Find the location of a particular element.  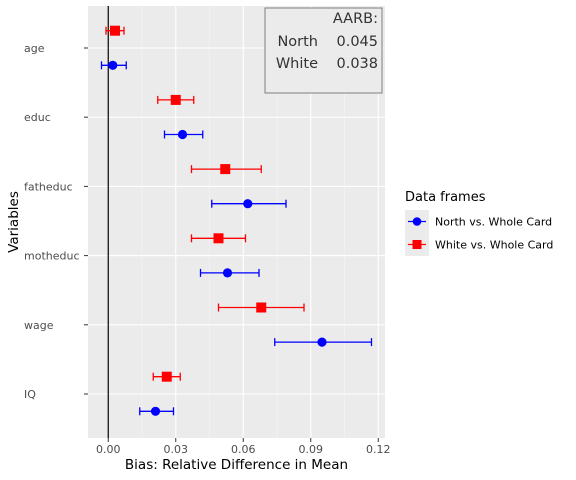

aarb-box is located at coordinates (323, 50).